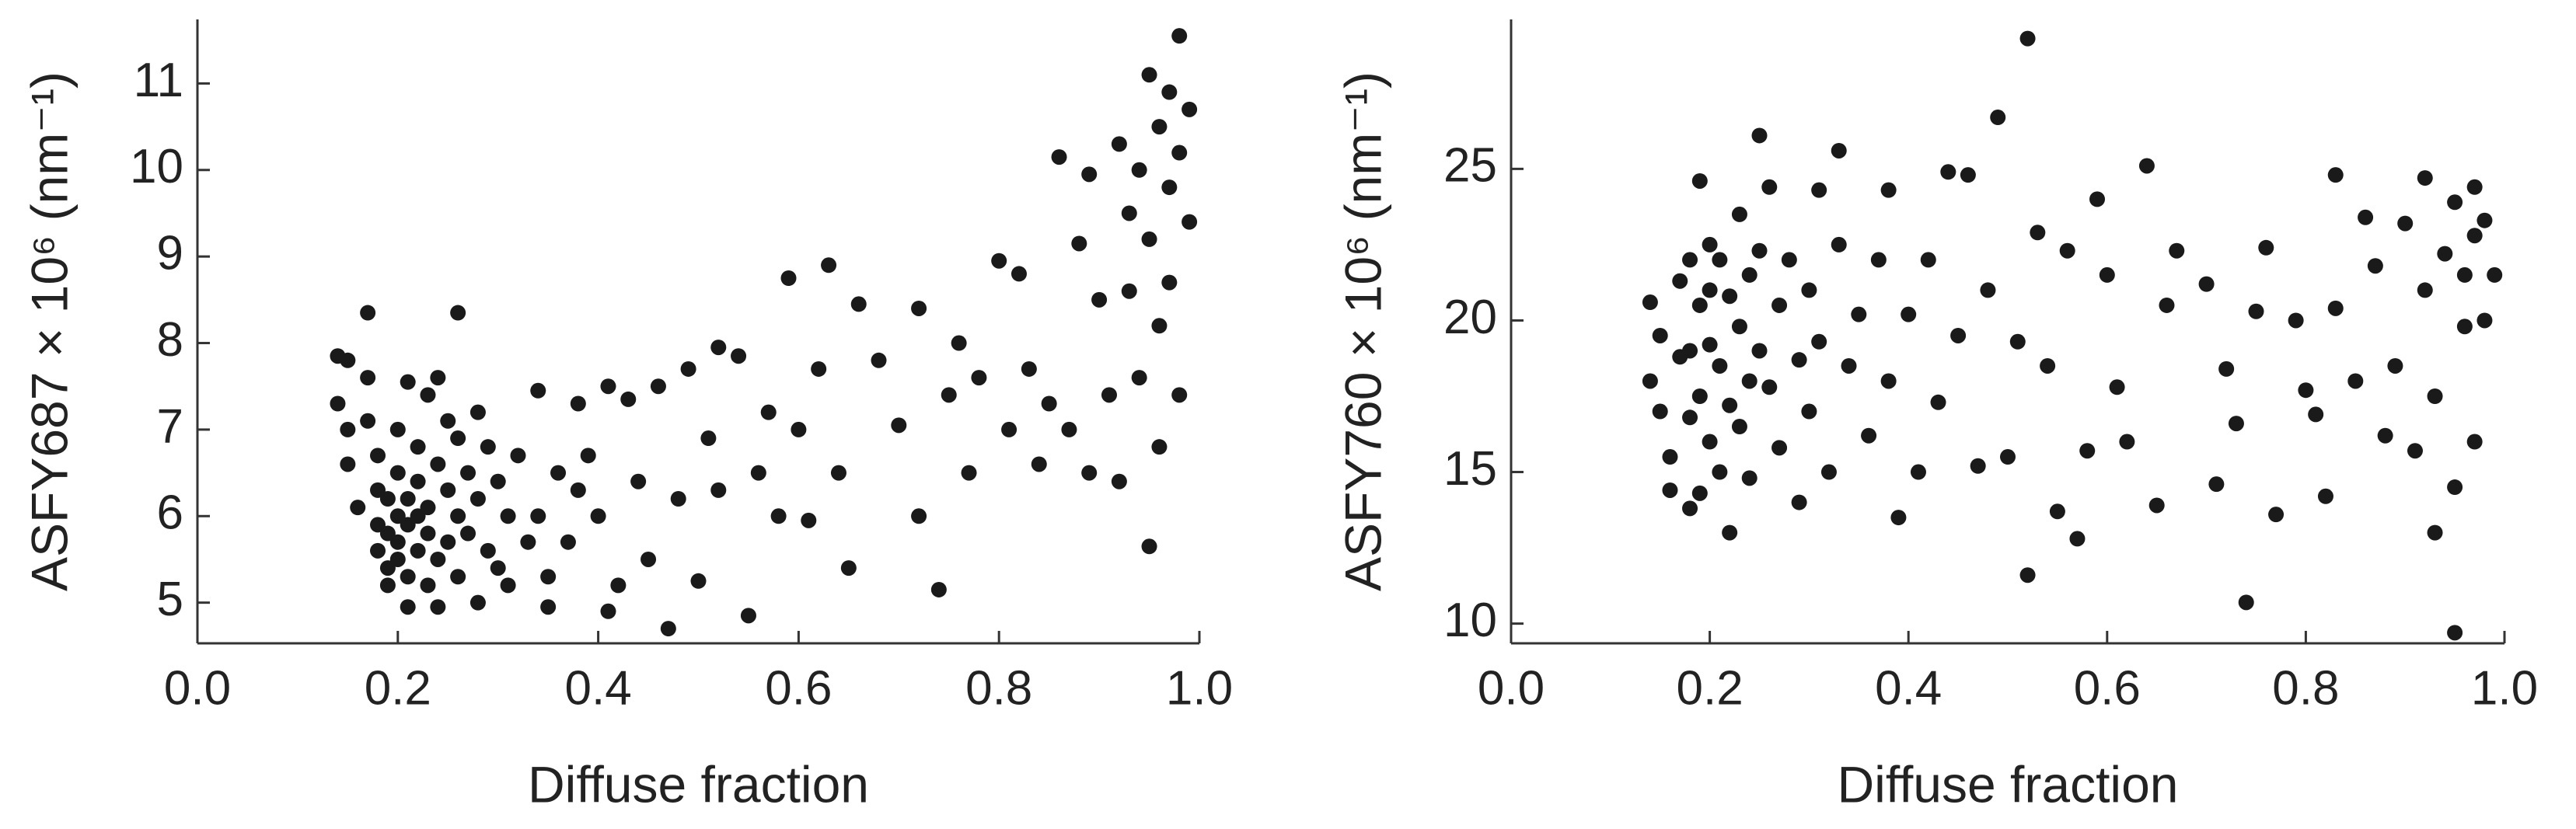 Image resolution: width=2576 pixels, height=829 pixels. Describe the element at coordinates (1470, 166) in the screenshot. I see `y-tick-label: 25` at that location.